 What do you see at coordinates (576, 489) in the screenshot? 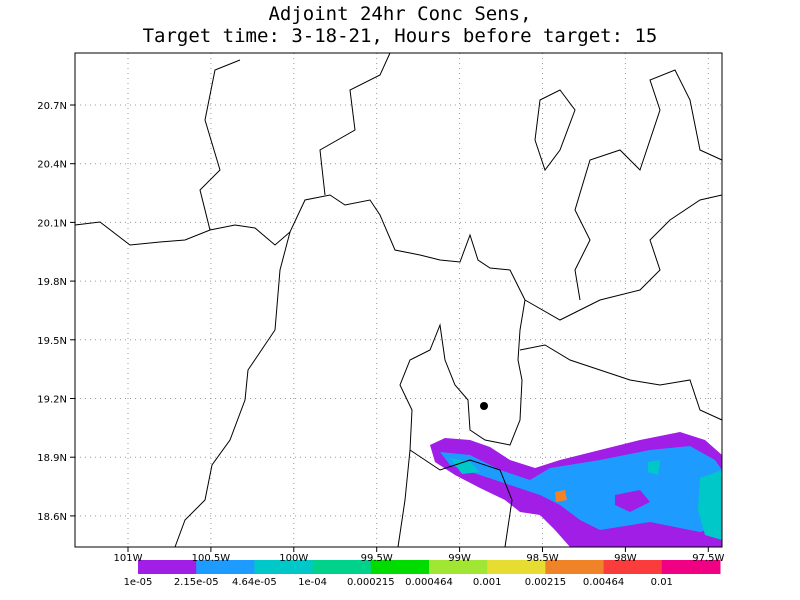
I see `contours` at bounding box center [576, 489].